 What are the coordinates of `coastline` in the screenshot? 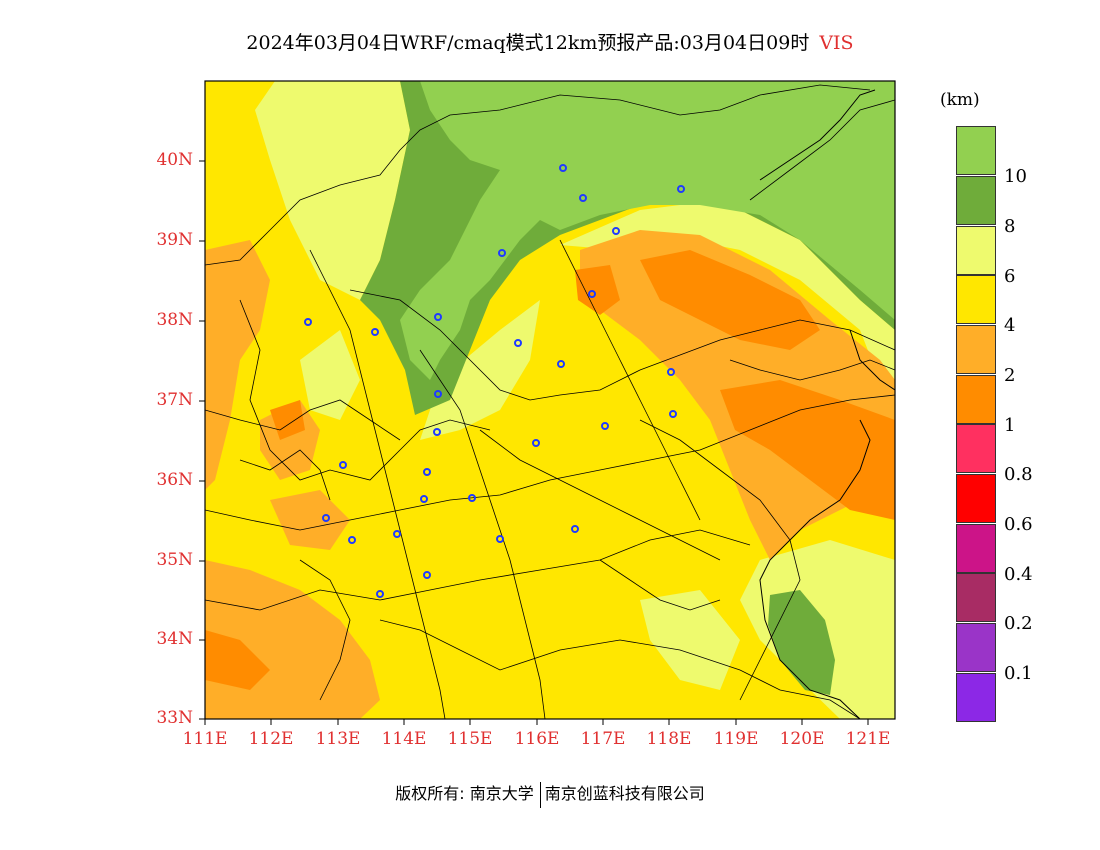 It's located at (827, 404).